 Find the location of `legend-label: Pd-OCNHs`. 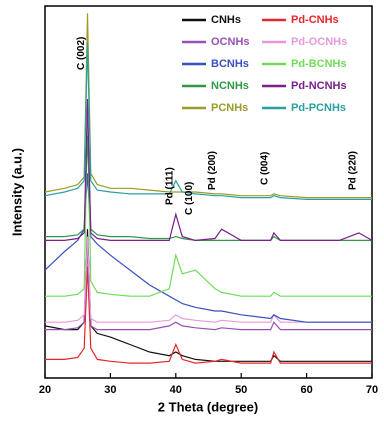

legend-label: Pd-OCNHs is located at coordinates (319, 42).